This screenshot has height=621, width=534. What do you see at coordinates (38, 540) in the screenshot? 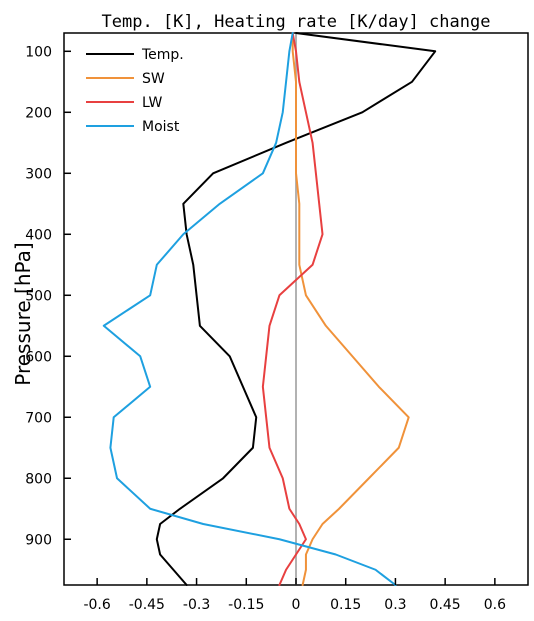
I see `y-tick-label: 900` at bounding box center [38, 540].